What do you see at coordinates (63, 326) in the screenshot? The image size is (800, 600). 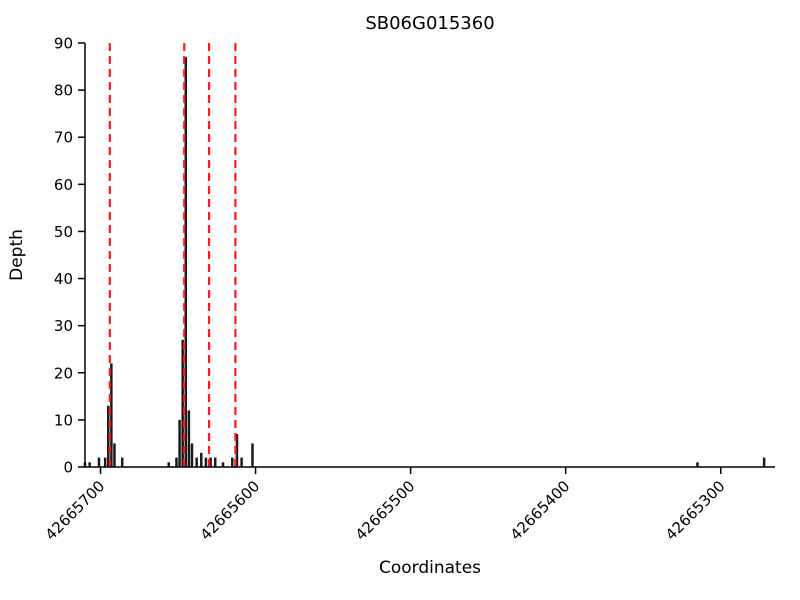 I see `y-tick-label: 30` at bounding box center [63, 326].